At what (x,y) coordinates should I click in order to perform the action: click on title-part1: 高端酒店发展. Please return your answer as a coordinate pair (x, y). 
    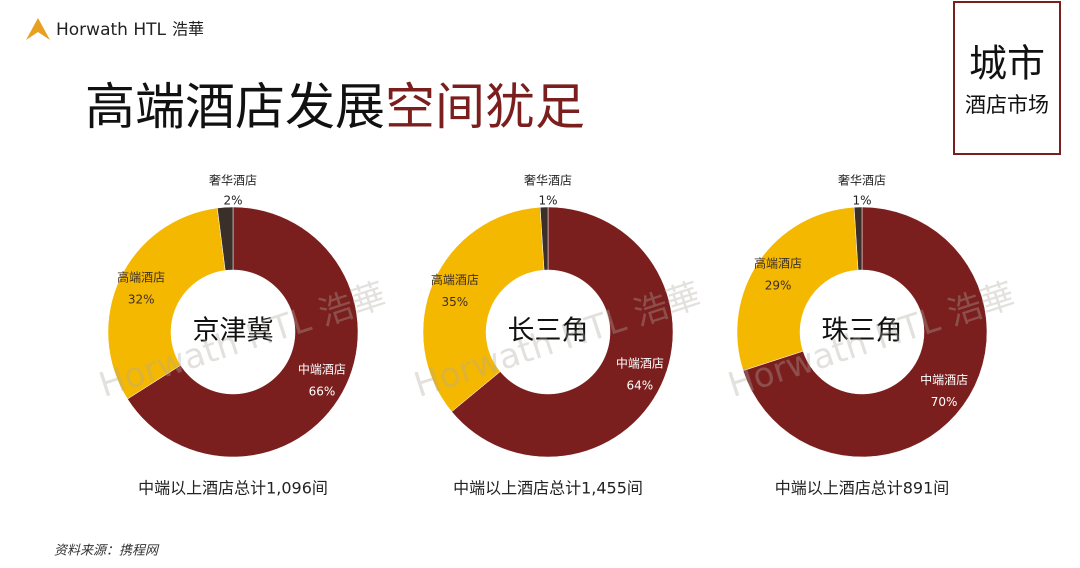
    Looking at the image, I should click on (235, 107).